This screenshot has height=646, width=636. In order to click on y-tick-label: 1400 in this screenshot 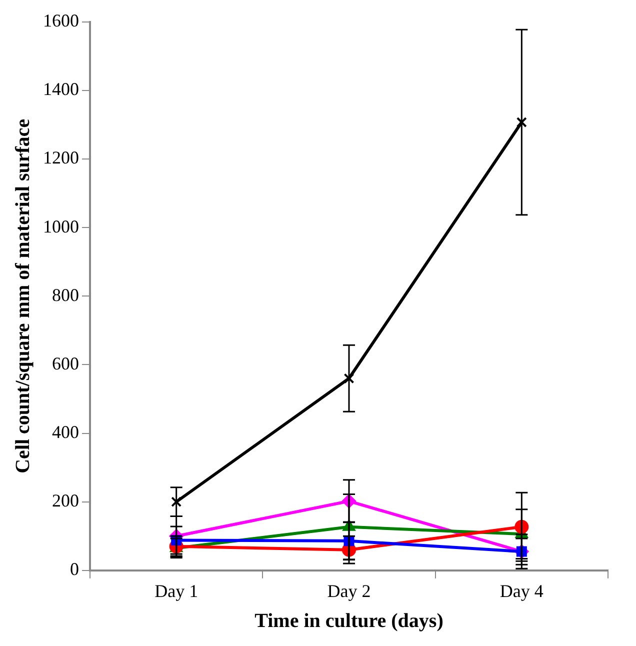, I will do `click(61, 89)`.